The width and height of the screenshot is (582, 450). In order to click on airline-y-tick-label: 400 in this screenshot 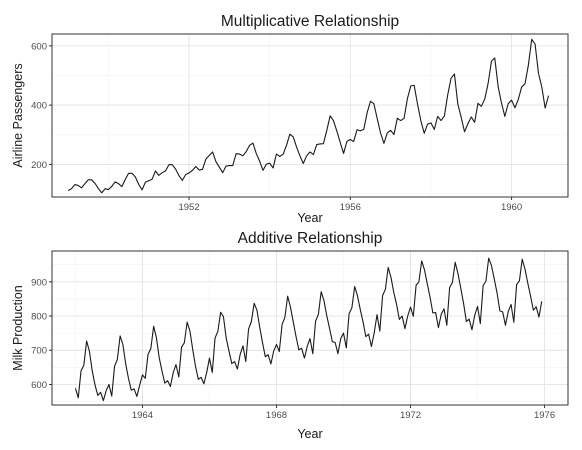, I will do `click(39, 106)`.